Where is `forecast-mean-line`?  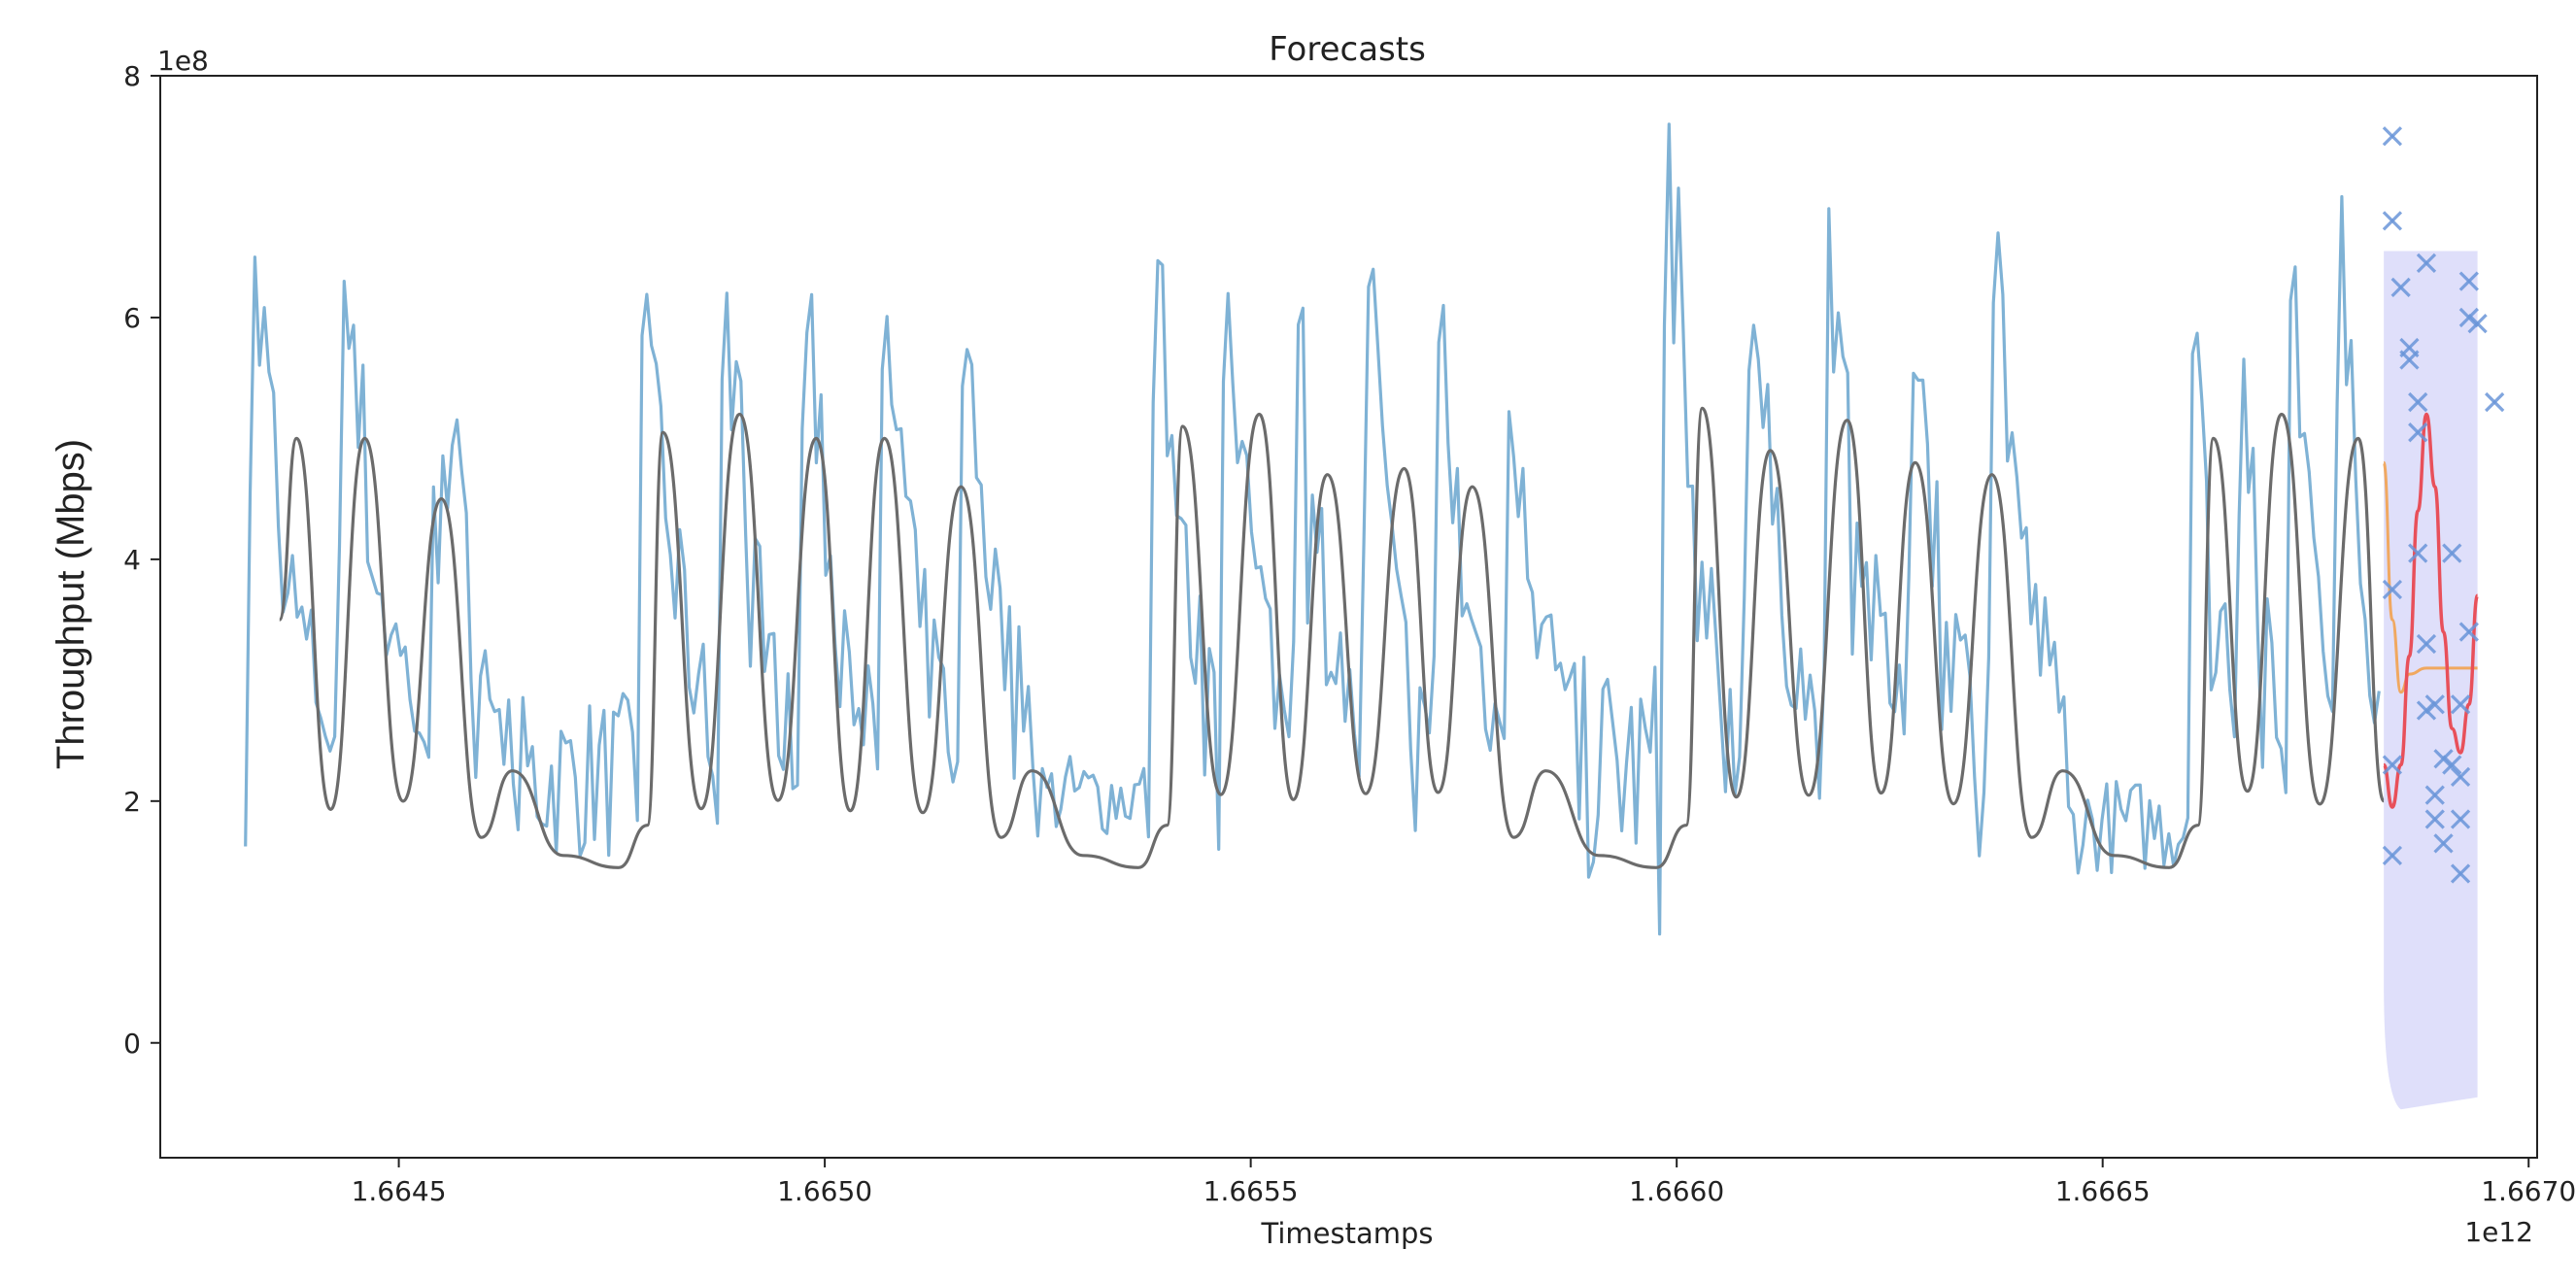
forecast-mean-line is located at coordinates (2430, 577).